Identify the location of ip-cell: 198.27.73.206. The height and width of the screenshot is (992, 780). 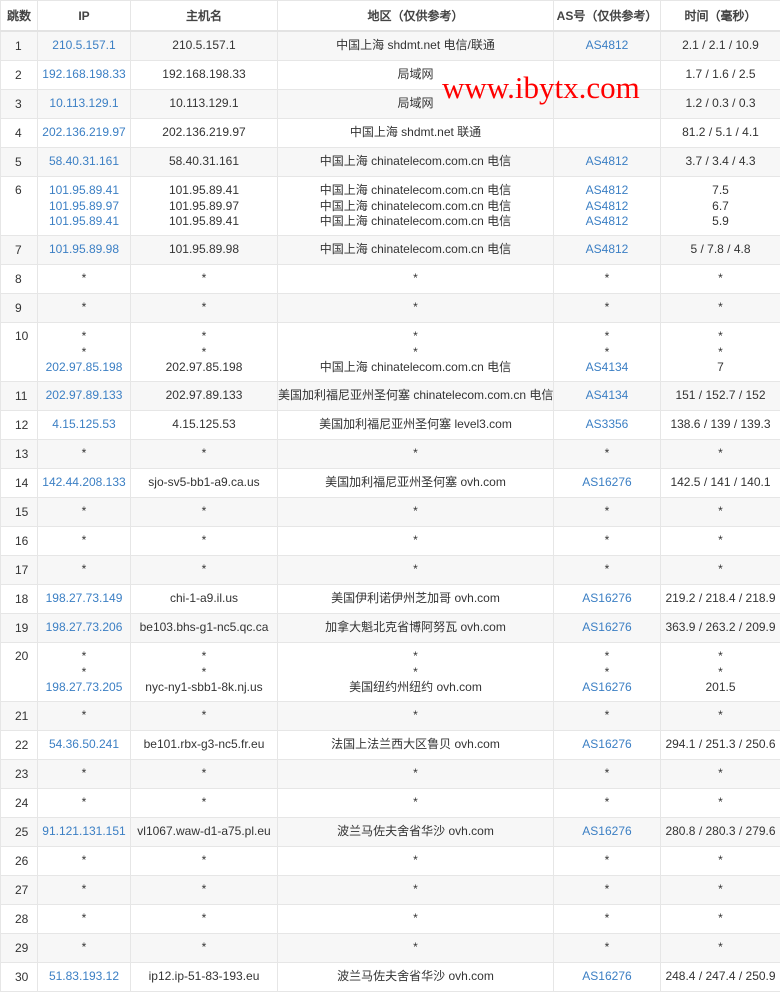
(84, 628).